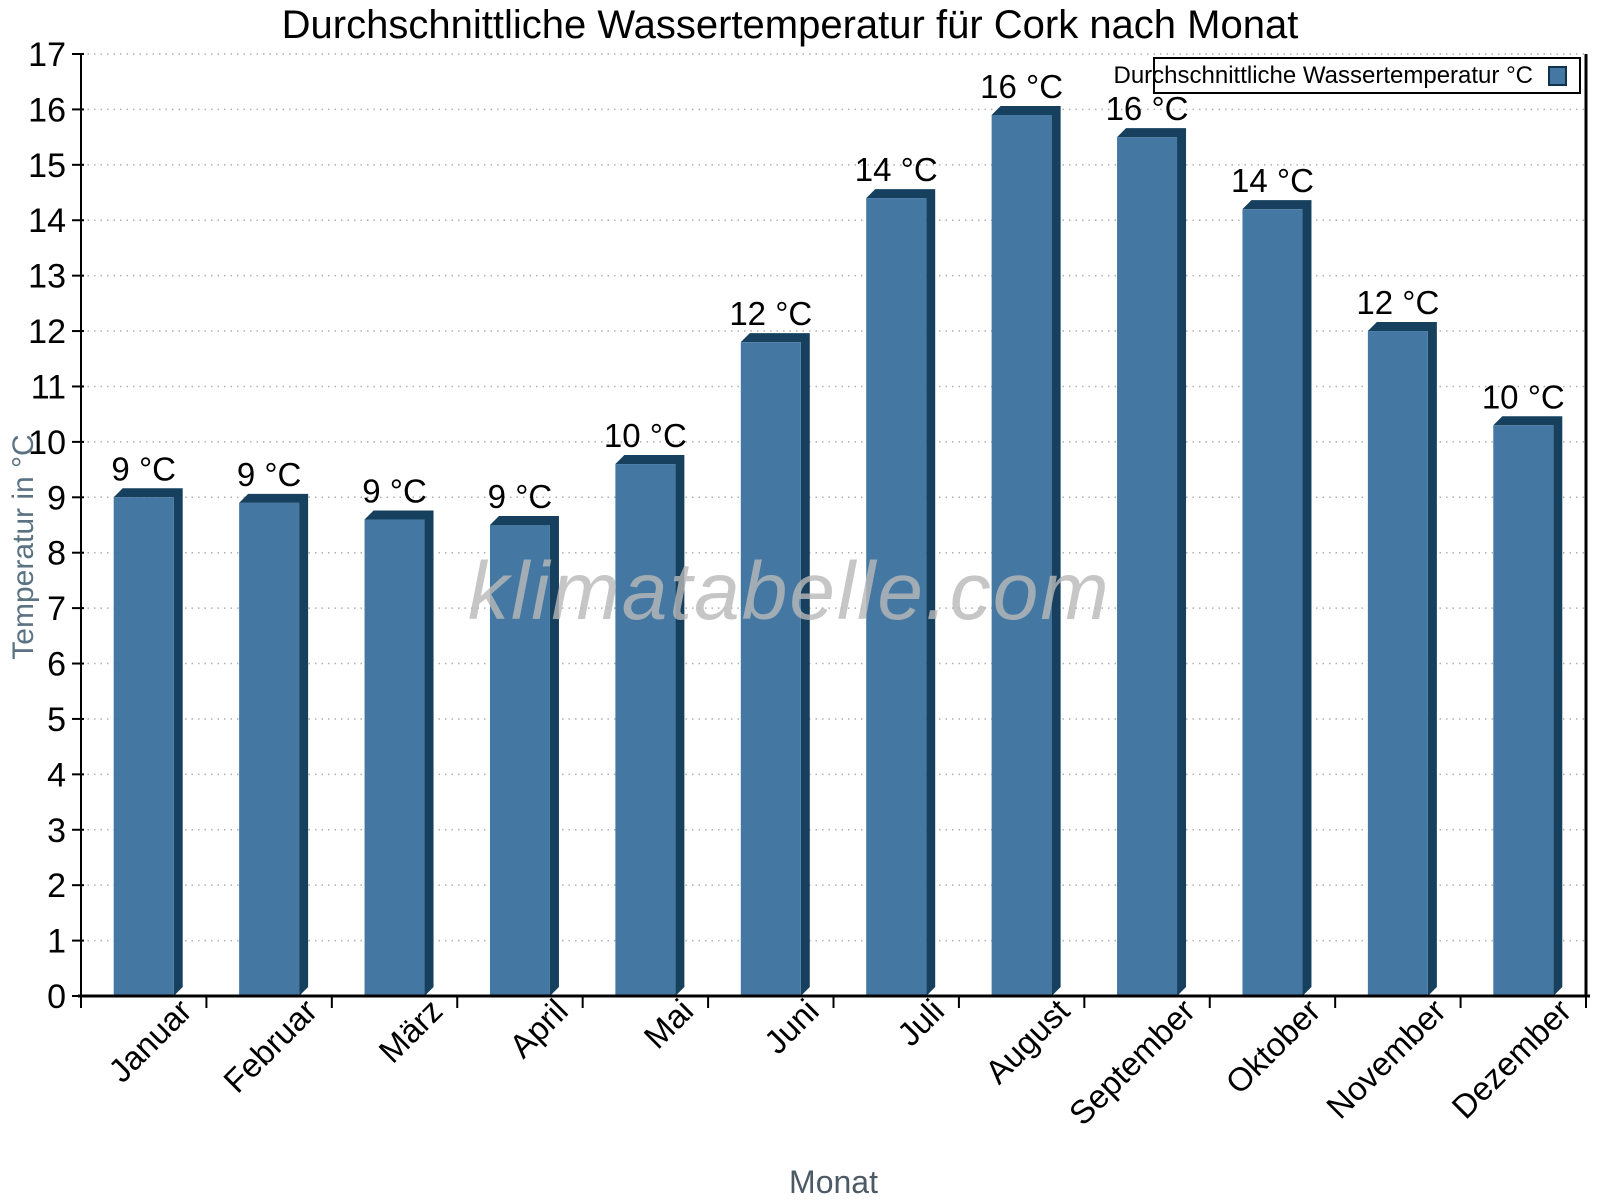 This screenshot has height=1200, width=1600. What do you see at coordinates (1272, 602) in the screenshot?
I see `bar-oktober` at bounding box center [1272, 602].